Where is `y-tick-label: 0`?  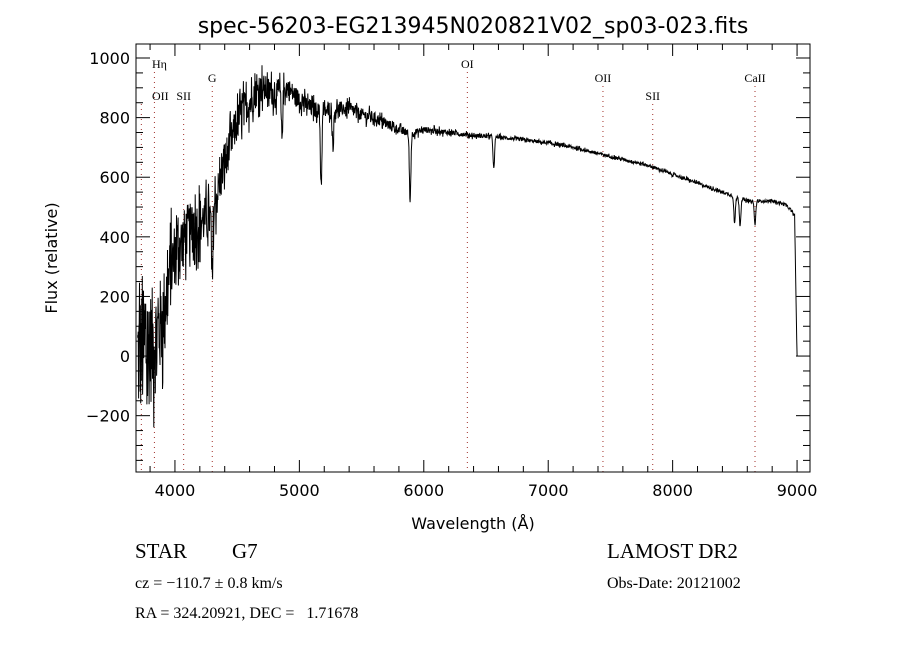
y-tick-label: 0 is located at coordinates (125, 356).